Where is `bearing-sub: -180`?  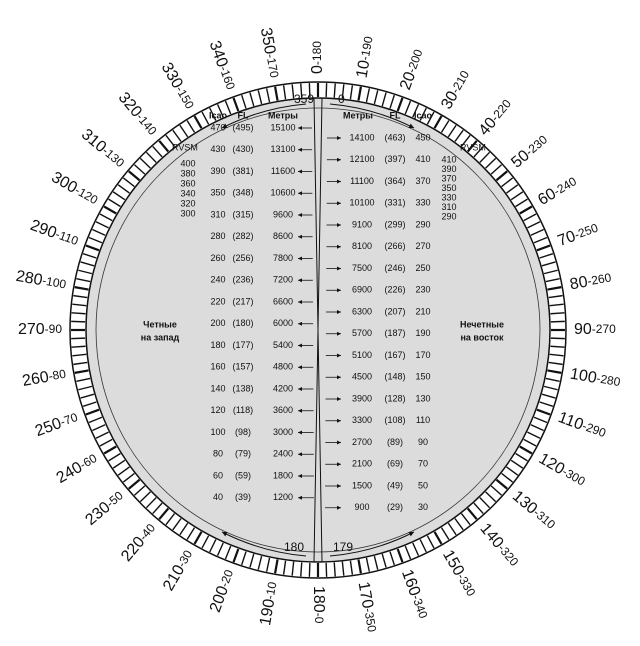 bearing-sub: -180 is located at coordinates (317, 53).